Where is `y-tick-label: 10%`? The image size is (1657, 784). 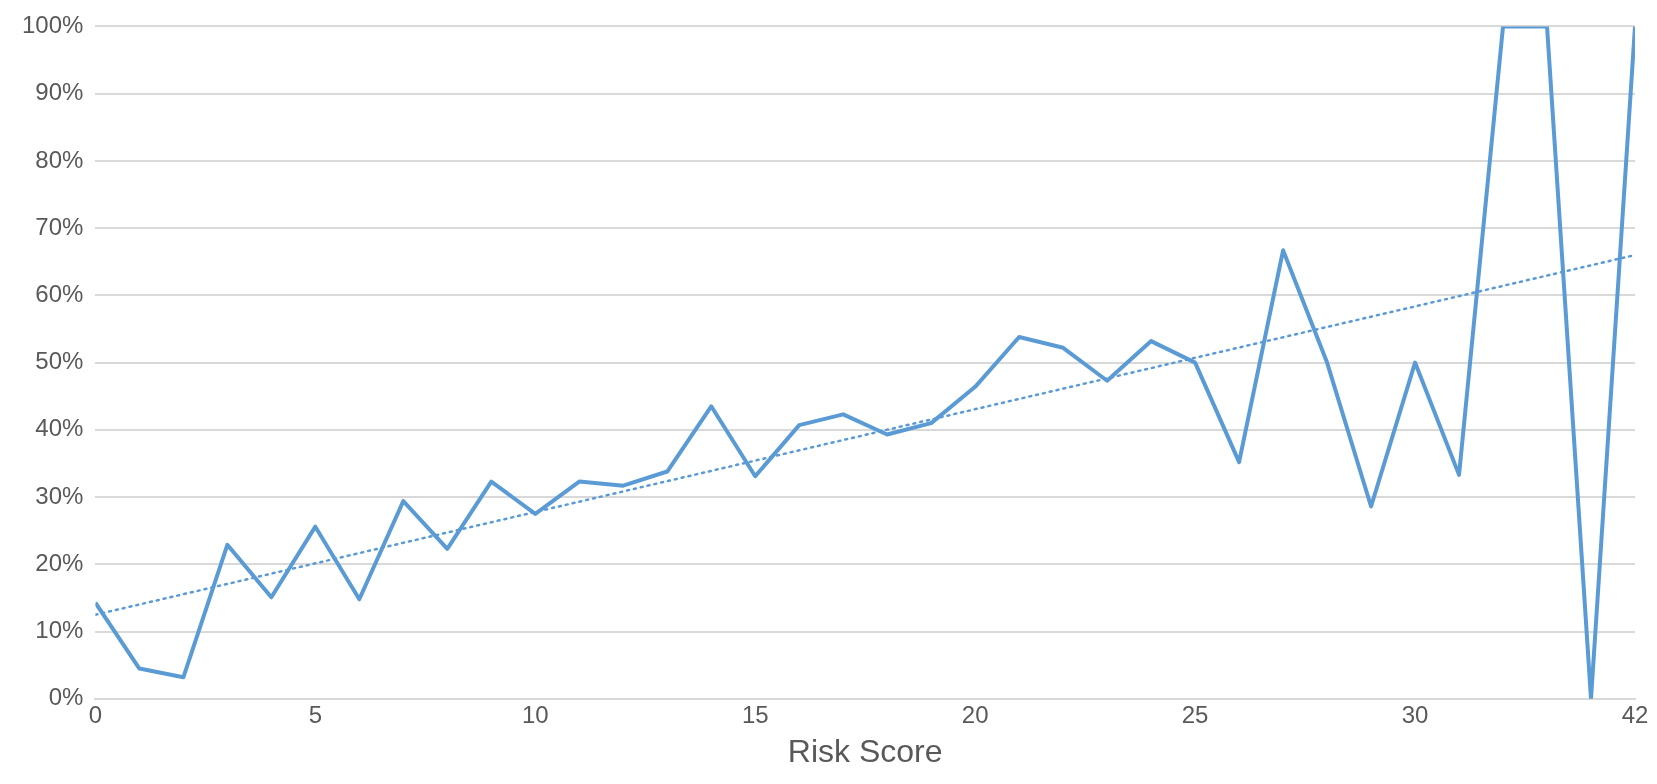 y-tick-label: 10% is located at coordinates (59, 630).